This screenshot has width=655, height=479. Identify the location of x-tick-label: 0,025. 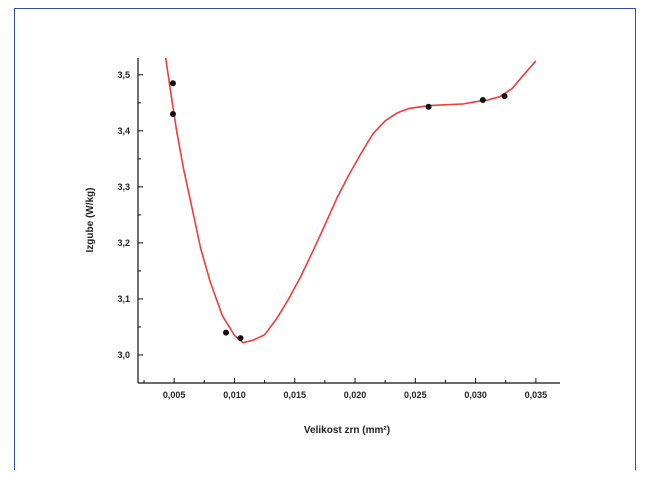
(415, 395).